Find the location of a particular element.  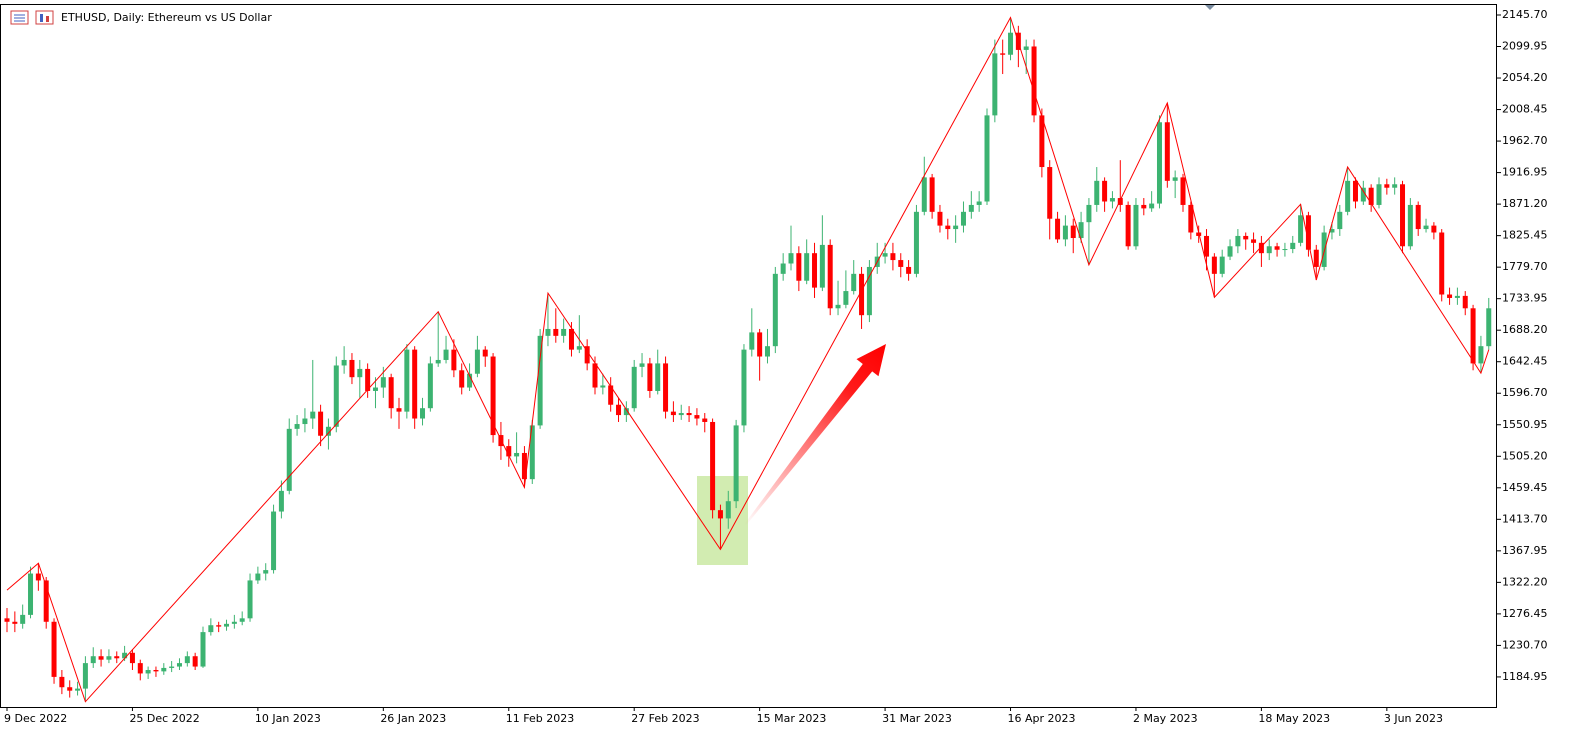

highlight-box is located at coordinates (722, 520).